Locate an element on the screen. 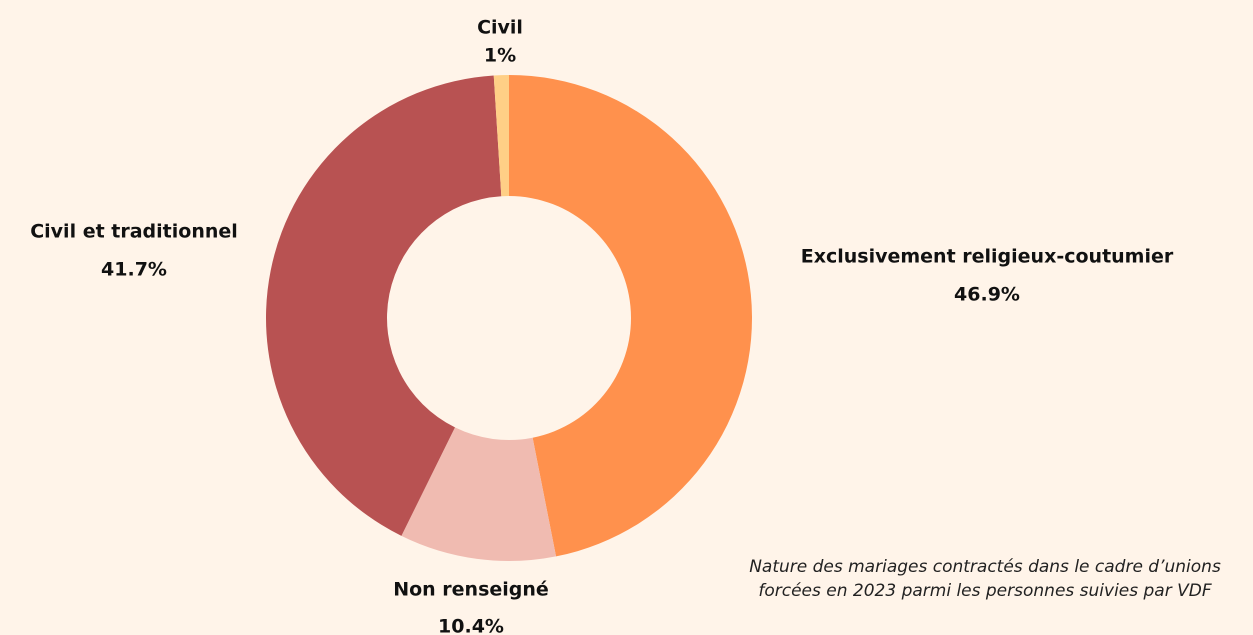 Image resolution: width=1253 pixels, height=635 pixels. slice-label: Civil is located at coordinates (500, 28).